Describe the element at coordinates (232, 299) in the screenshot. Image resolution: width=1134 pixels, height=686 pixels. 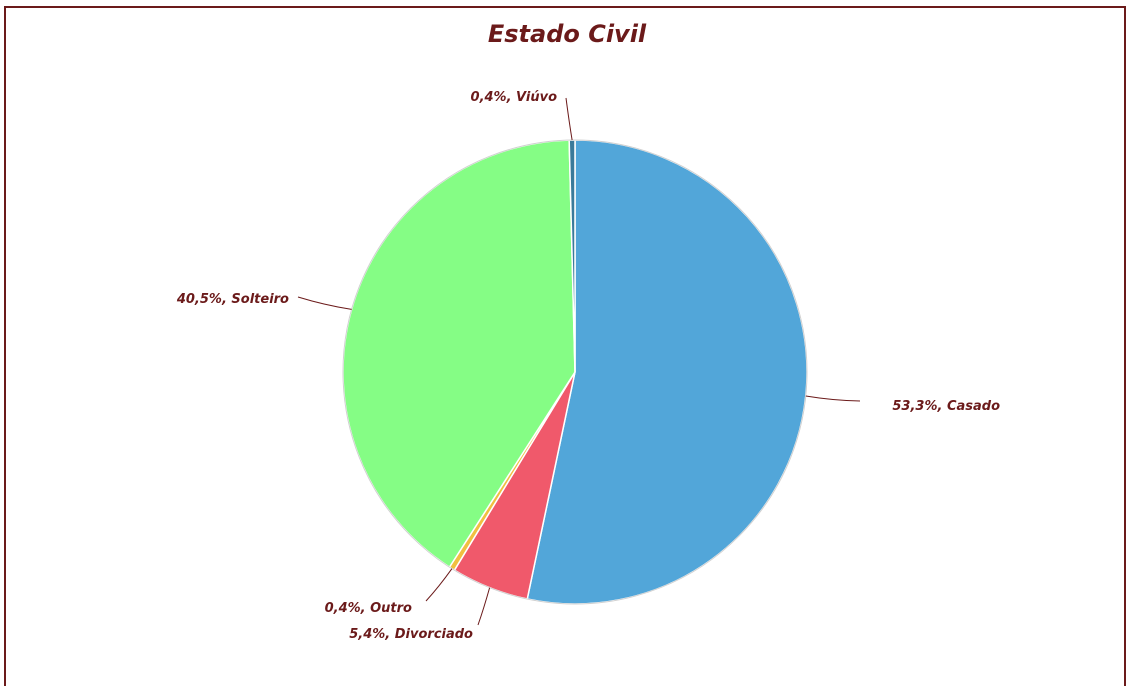
I see `slice-label: 40,5%, Solteiro` at that location.